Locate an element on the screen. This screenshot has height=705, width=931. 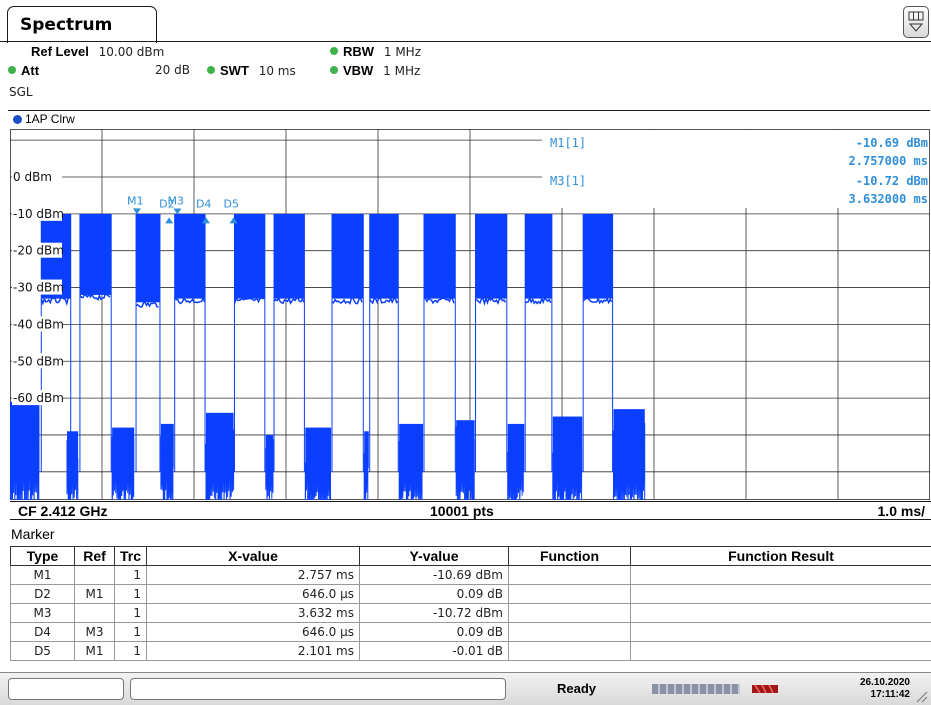
cell-type: M3 is located at coordinates (42, 613).